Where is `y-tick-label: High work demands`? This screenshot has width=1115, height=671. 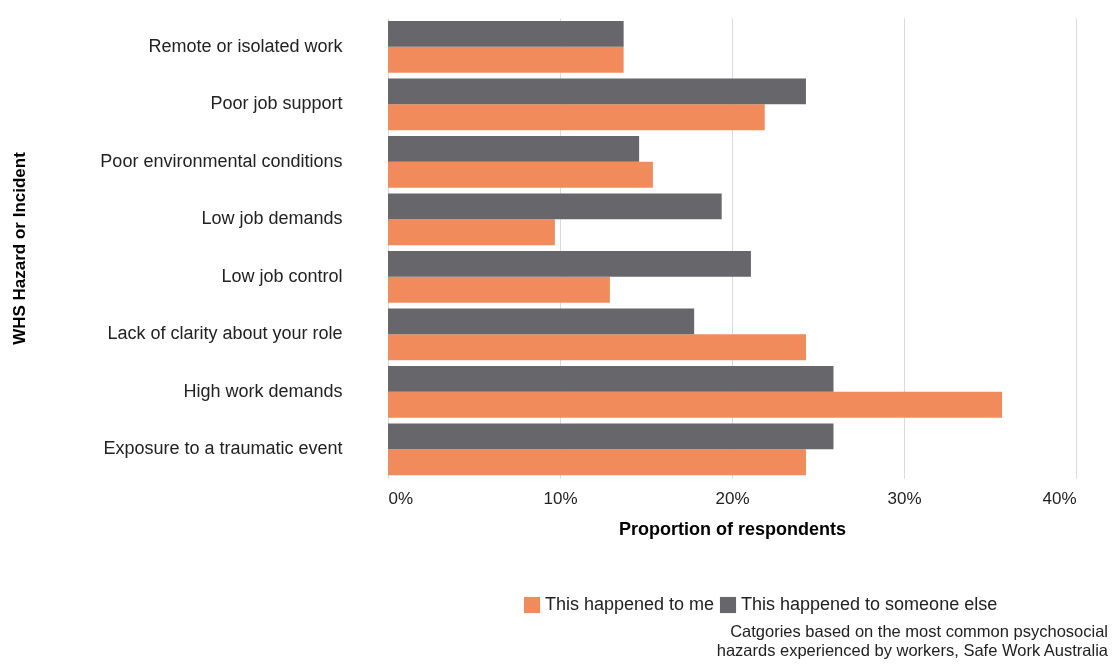 y-tick-label: High work demands is located at coordinates (263, 390).